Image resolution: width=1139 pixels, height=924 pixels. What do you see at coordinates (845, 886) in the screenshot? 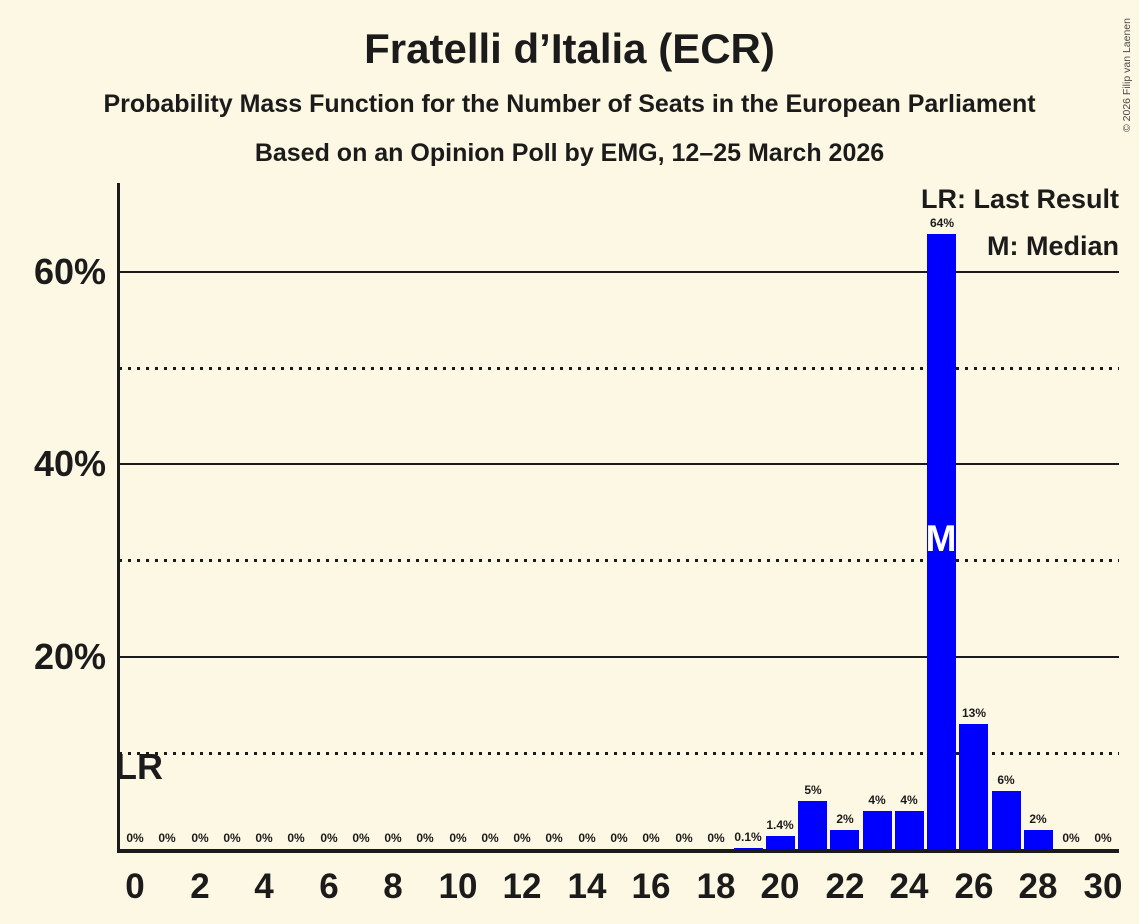
I see `x-axis-label-22: 22` at bounding box center [845, 886].